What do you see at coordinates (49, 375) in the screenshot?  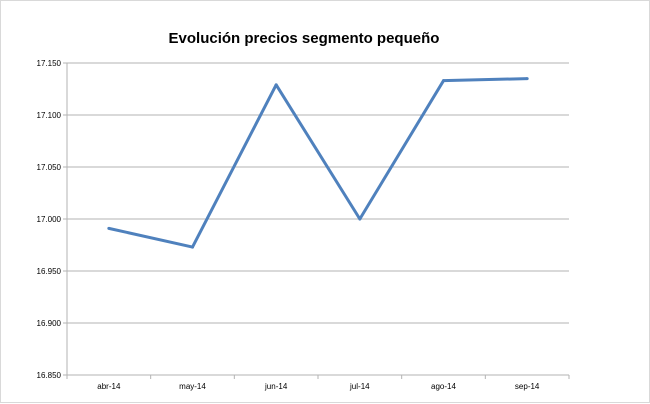 I see `y-tick-label: 16.850` at bounding box center [49, 375].